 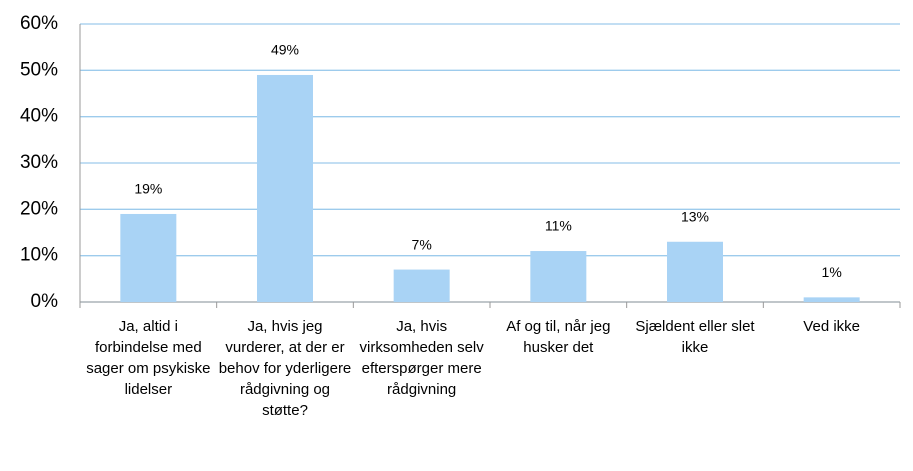 I want to click on x-tick-label: Sjældent eller slet ikke, so click(x=695, y=337).